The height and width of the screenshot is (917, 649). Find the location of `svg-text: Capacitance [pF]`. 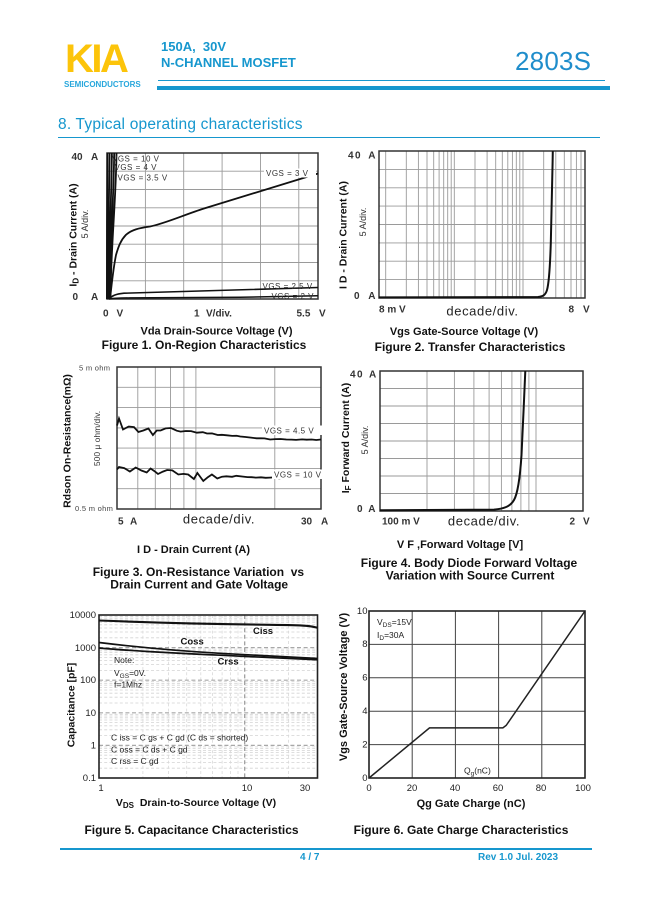

svg-text: Capacitance [pF] is located at coordinates (72, 705).